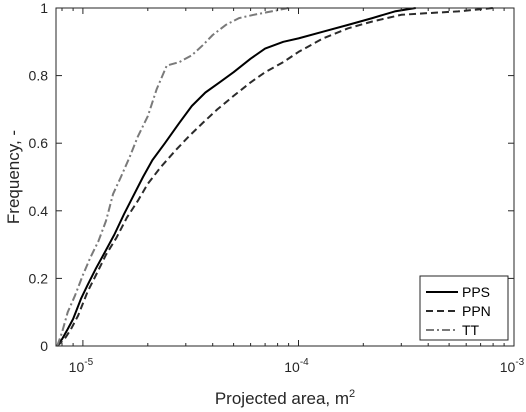  I want to click on y-tick-label: 0.6, so click(39, 143).